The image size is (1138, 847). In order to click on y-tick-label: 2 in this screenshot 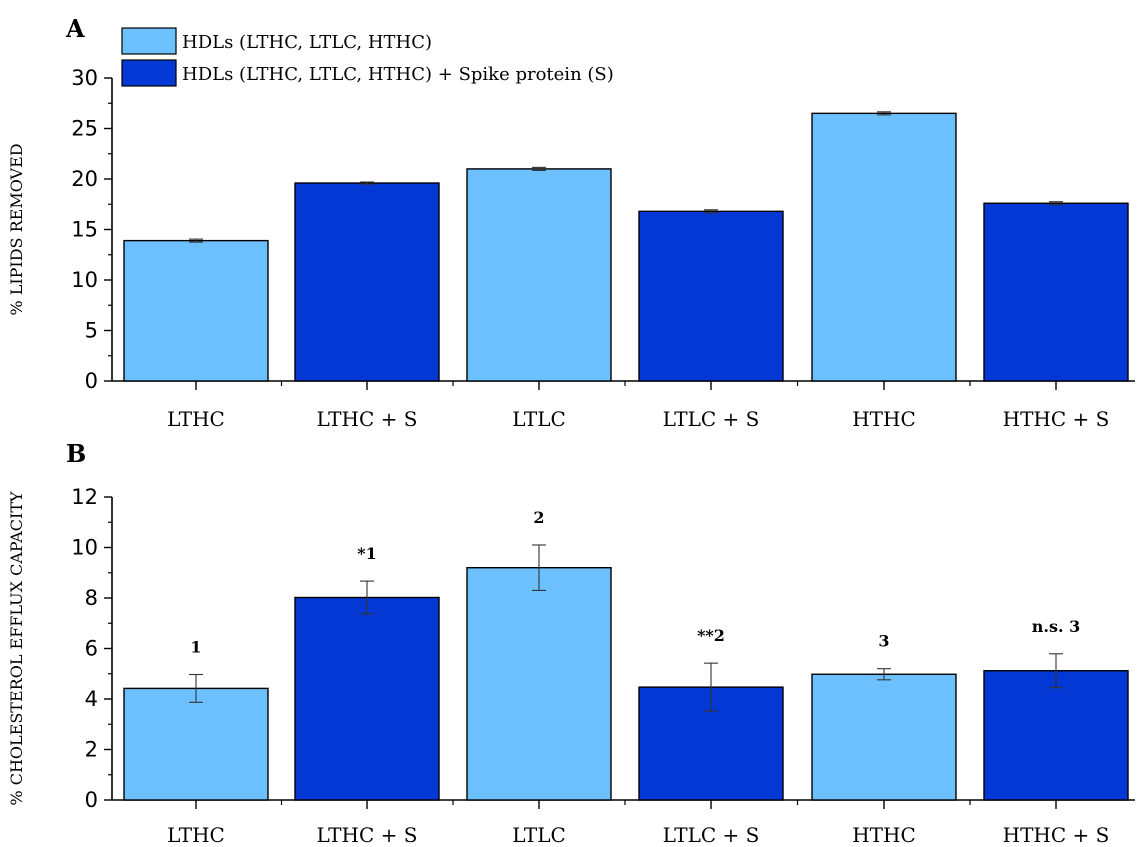, I will do `click(91, 750)`.